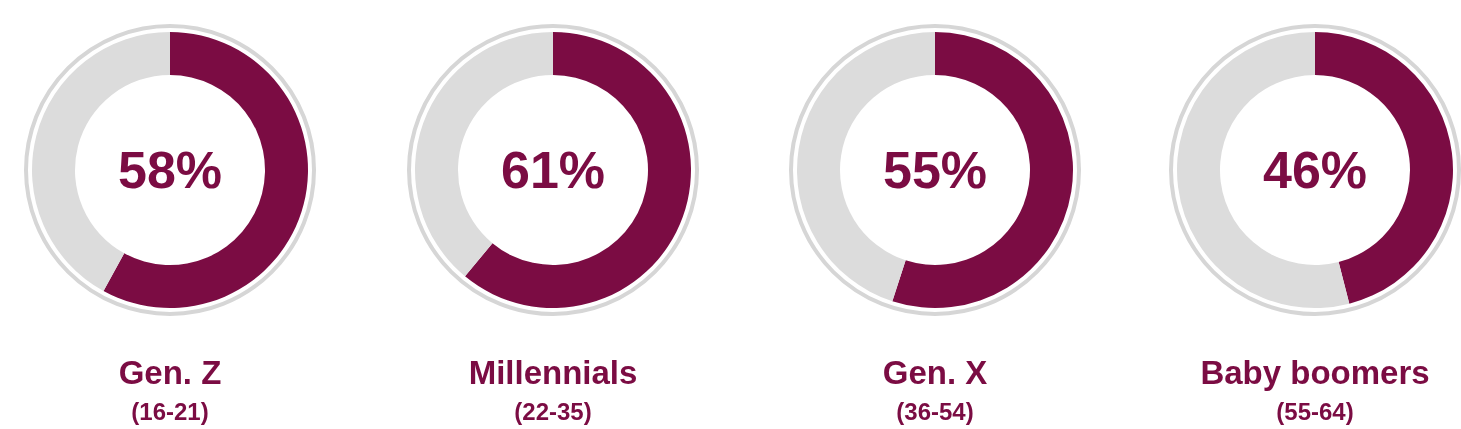  Describe the element at coordinates (1315, 372) in the screenshot. I see `text: Baby boomers` at that location.